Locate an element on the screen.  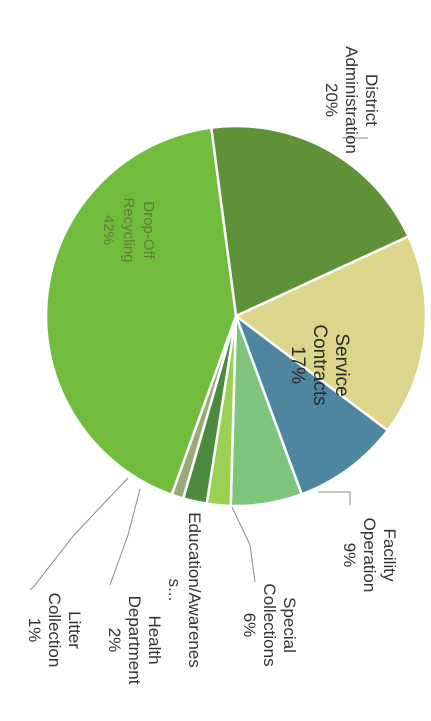
slice-label-line: Facility is located at coordinates (389, 555).